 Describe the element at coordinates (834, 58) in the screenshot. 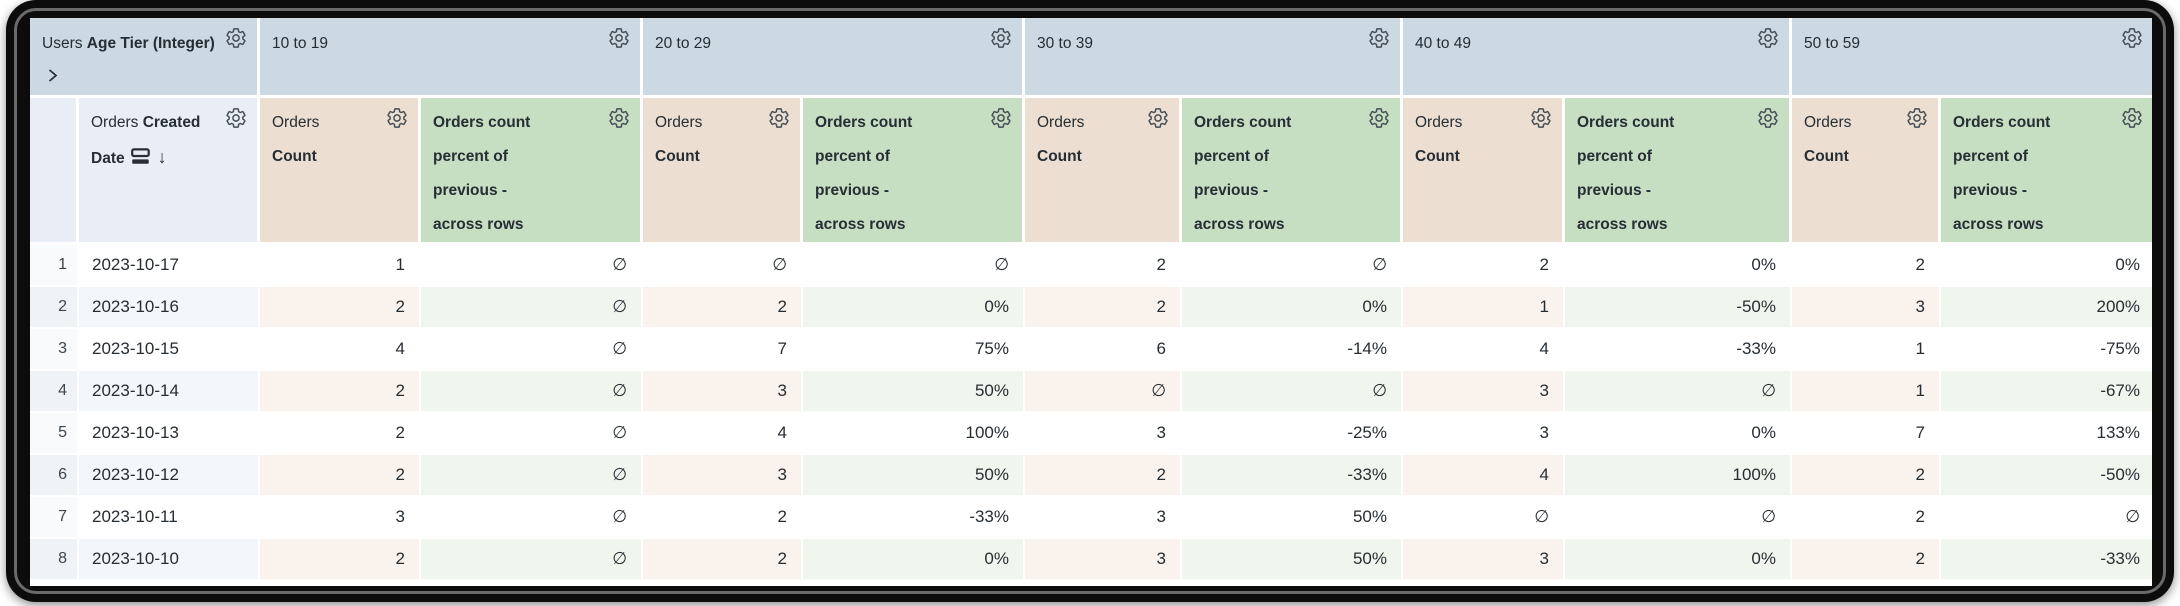

I see `pivot-header-cell-20-29: 20 to 29` at that location.